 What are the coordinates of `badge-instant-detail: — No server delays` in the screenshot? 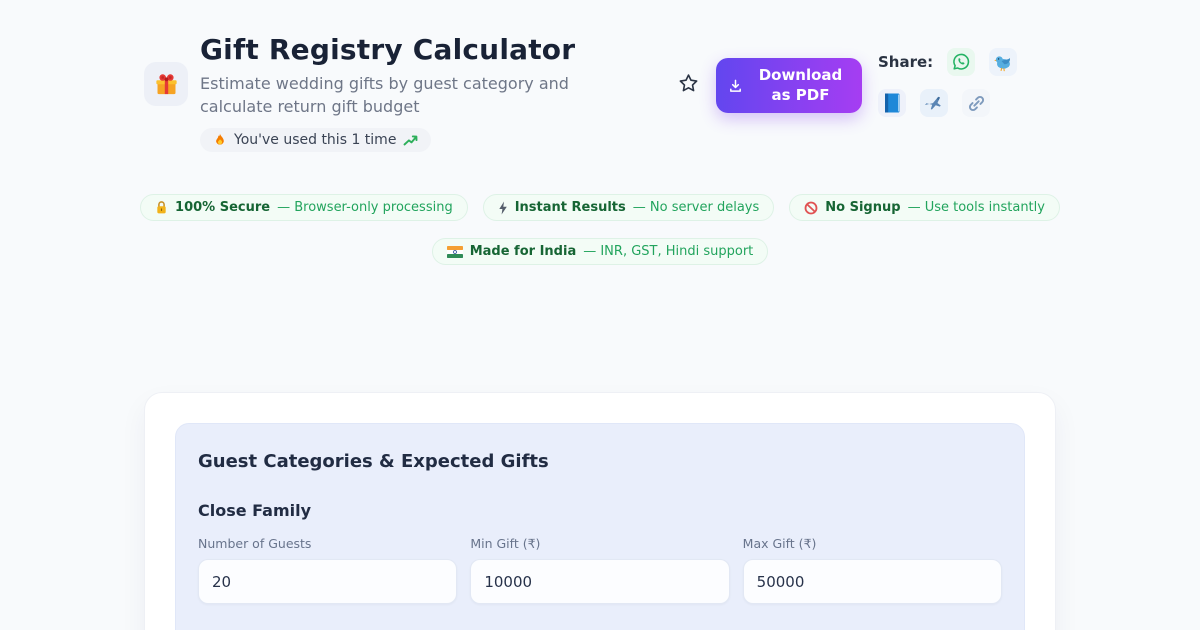 It's located at (696, 208).